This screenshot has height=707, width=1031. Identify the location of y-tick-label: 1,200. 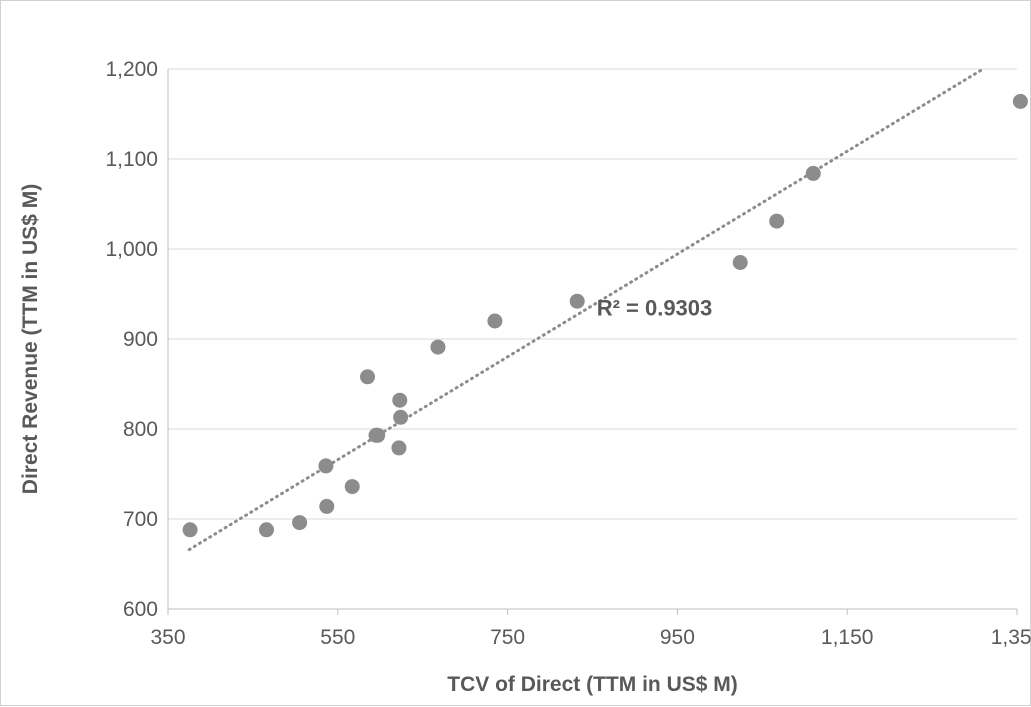
(131, 69).